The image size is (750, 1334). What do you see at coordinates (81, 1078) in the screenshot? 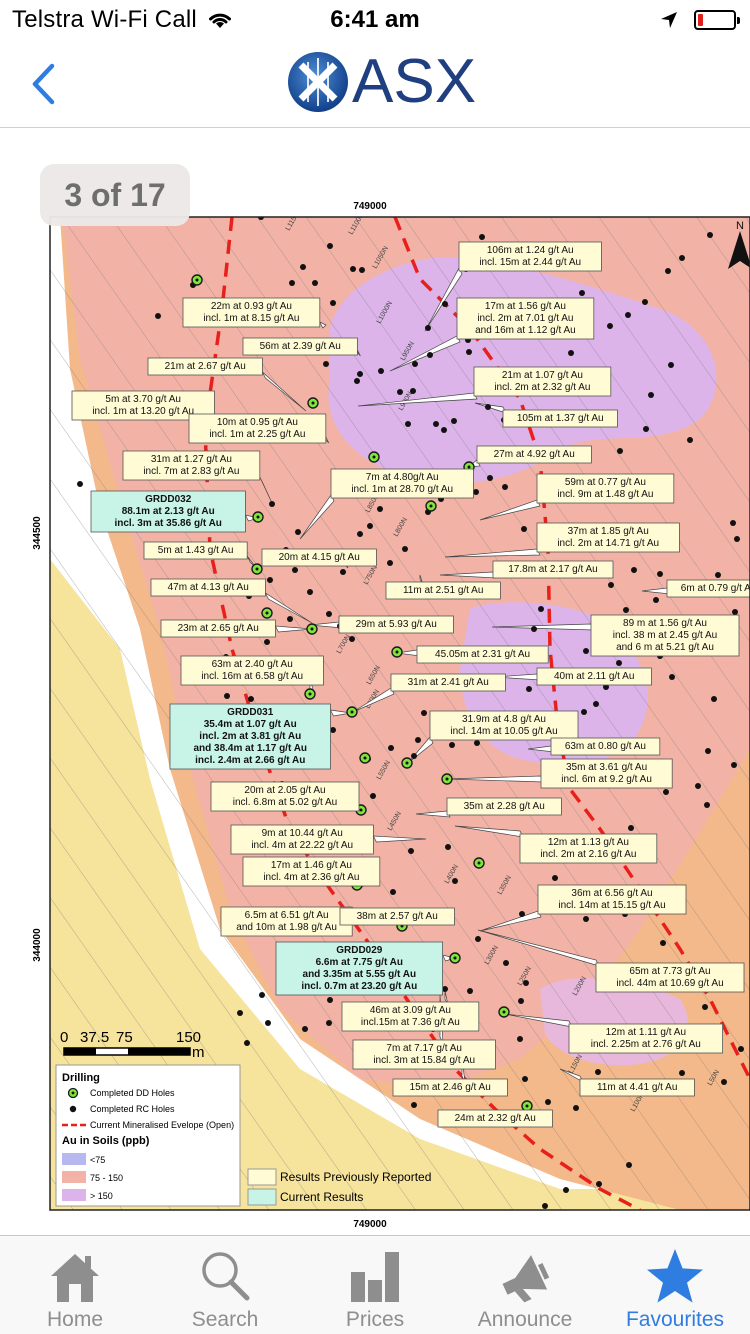
I see `legend-drilling-title: Drilling` at bounding box center [81, 1078].